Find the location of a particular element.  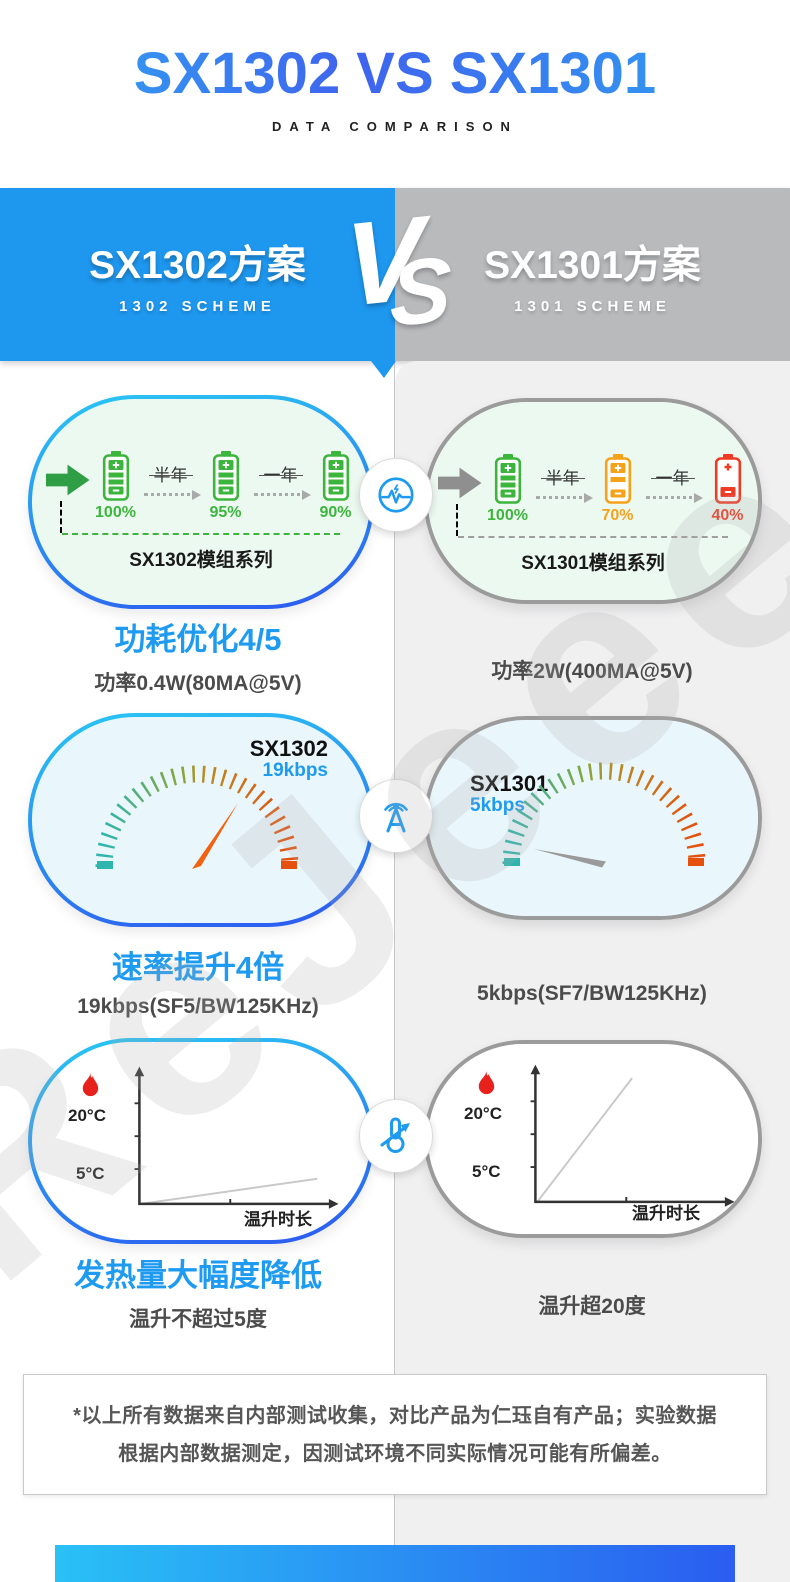

speed-card-right: SX1301 5kbps is located at coordinates (593, 818).